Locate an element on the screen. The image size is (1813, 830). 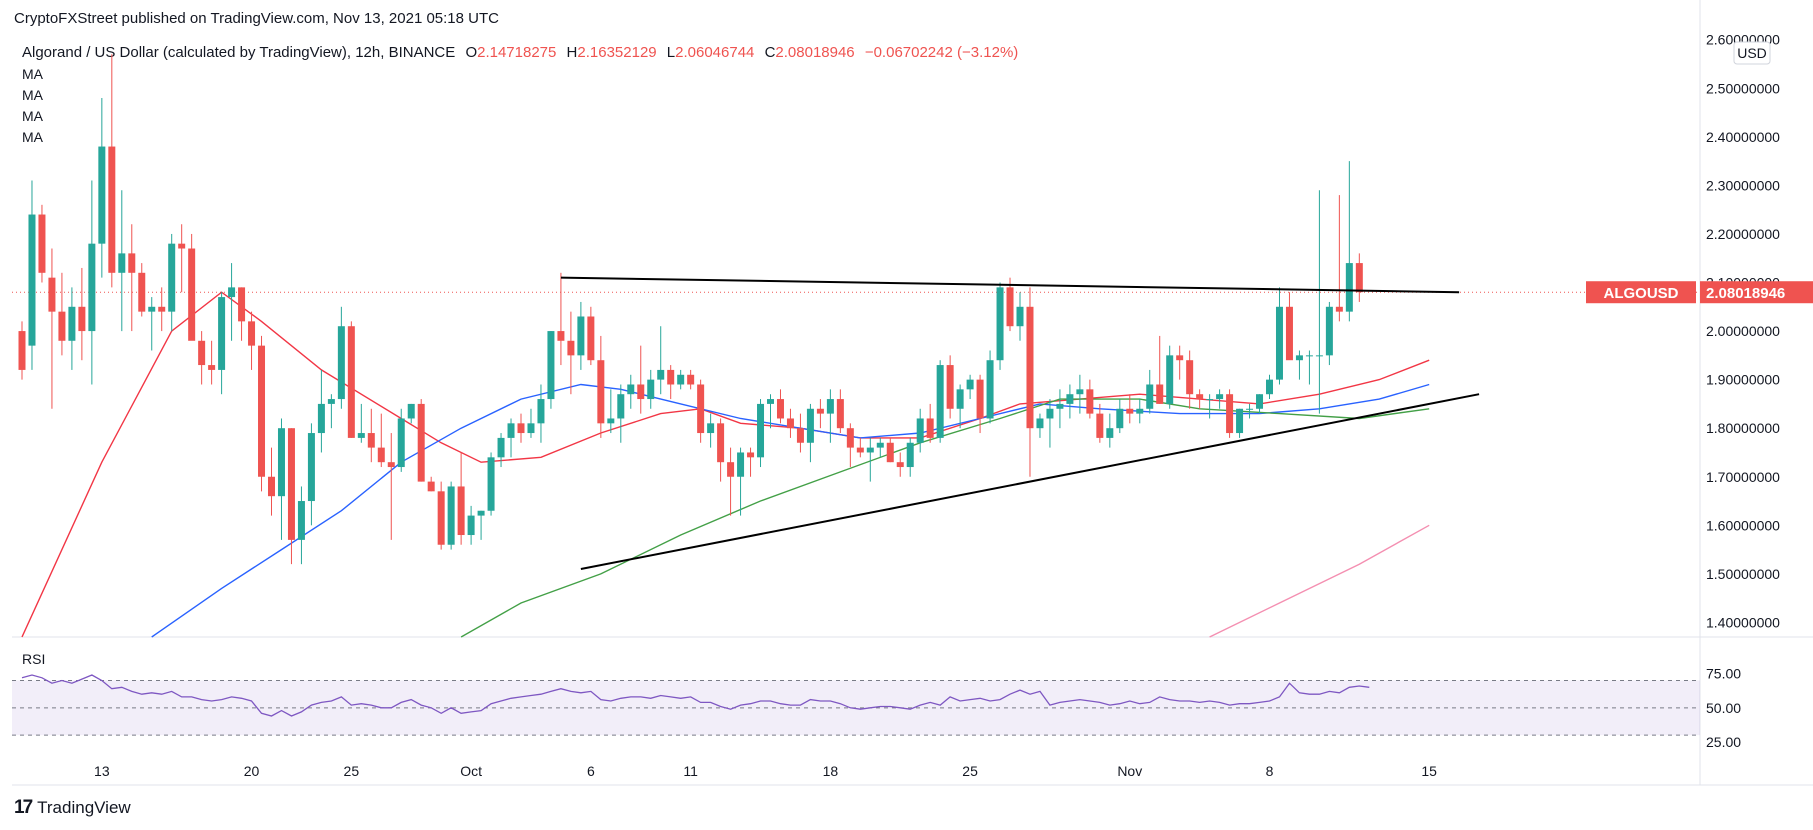
ma-indicator-2: MA is located at coordinates (32, 95).